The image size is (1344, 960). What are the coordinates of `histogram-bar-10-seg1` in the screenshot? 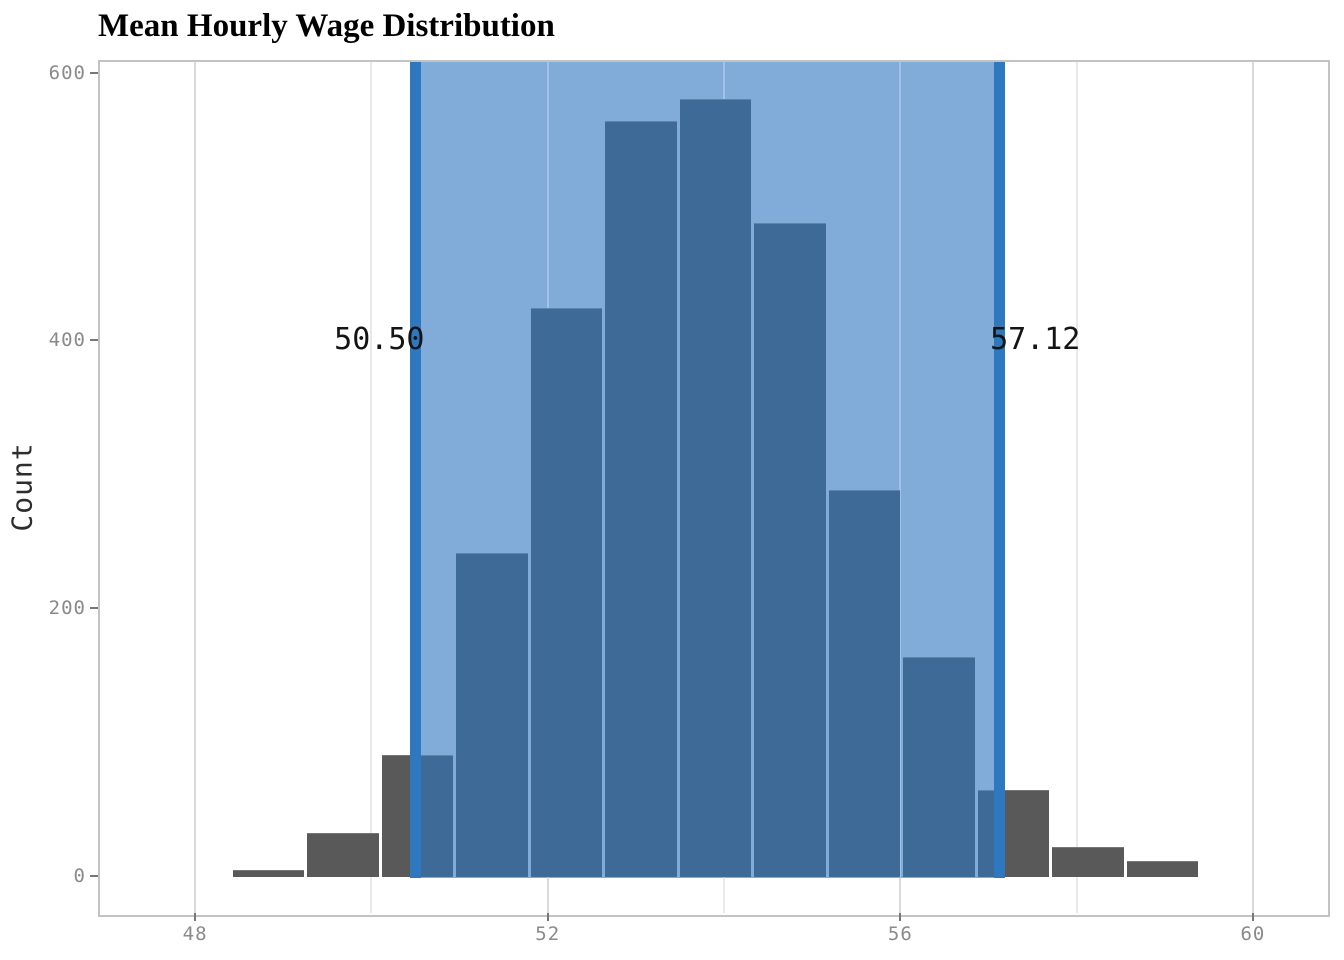 It's located at (1024, 833).